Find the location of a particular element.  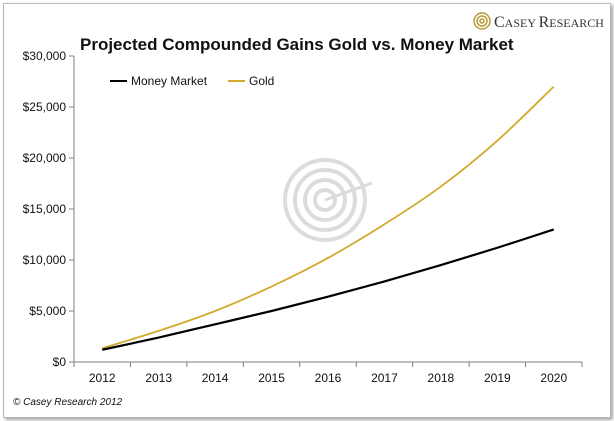

y-tick-label: $5,000 is located at coordinates (47, 311).